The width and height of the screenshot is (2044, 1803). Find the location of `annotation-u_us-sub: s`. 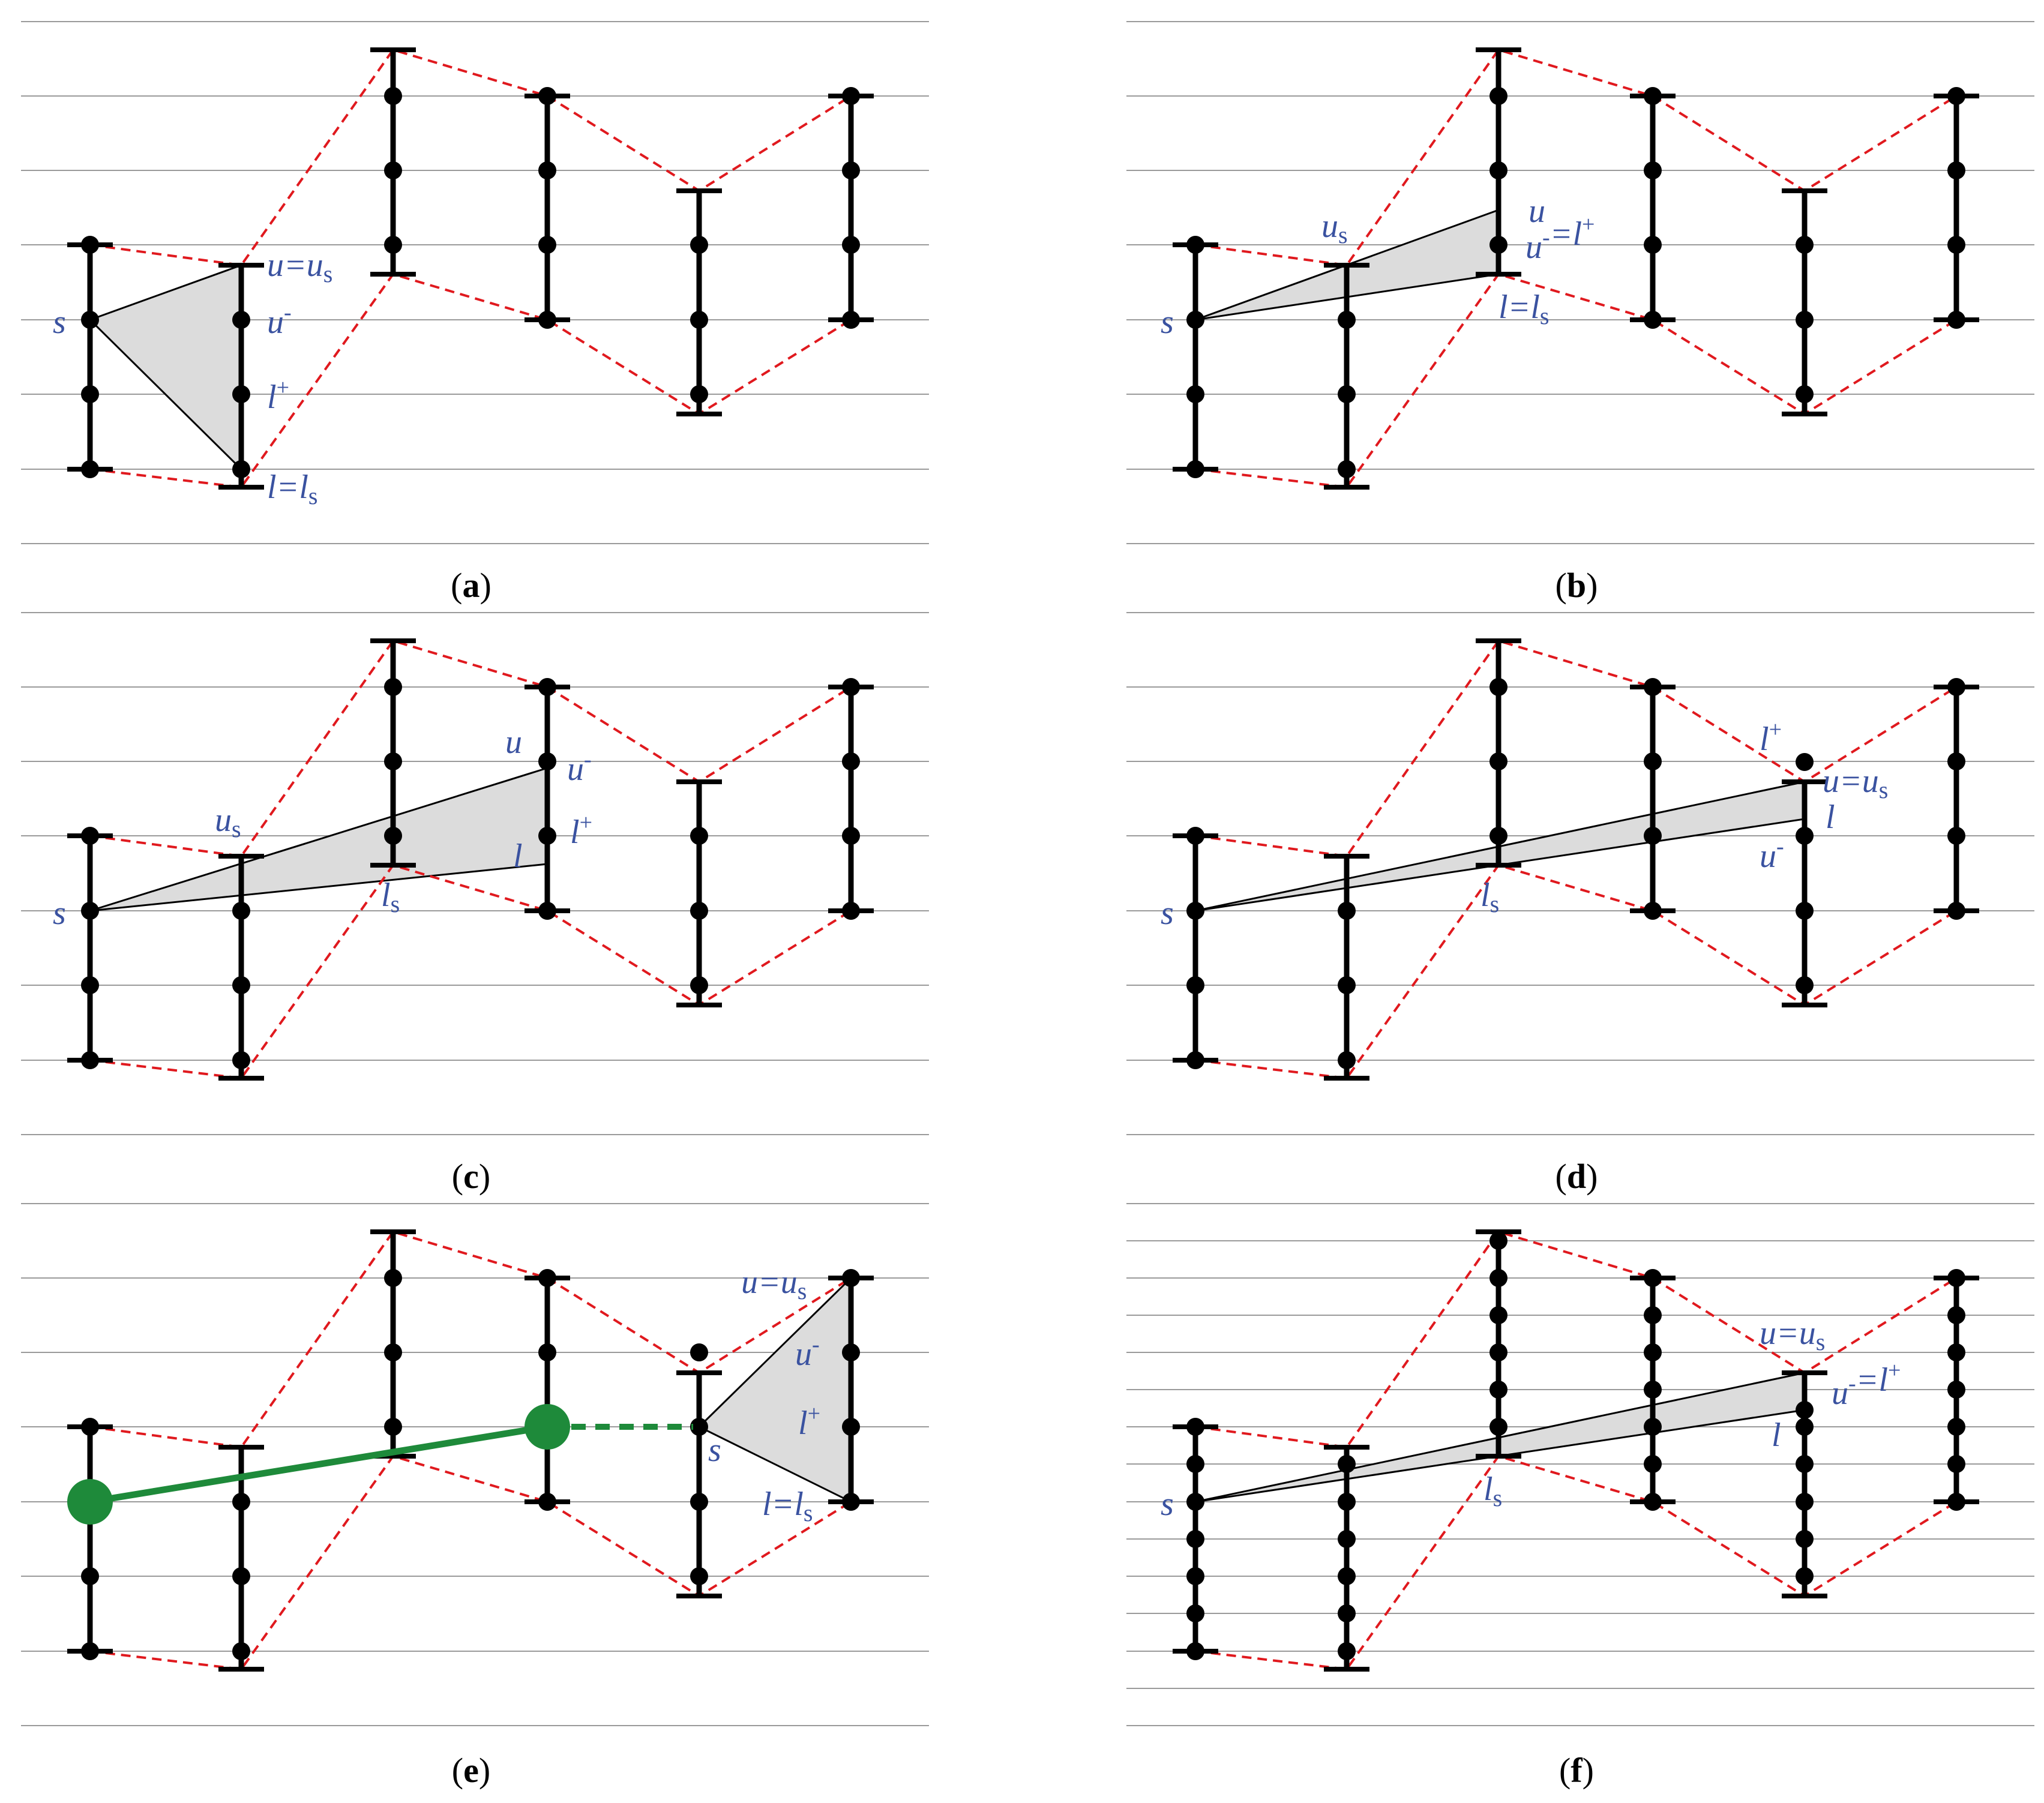

annotation-u_us-sub: s is located at coordinates (1821, 1341).